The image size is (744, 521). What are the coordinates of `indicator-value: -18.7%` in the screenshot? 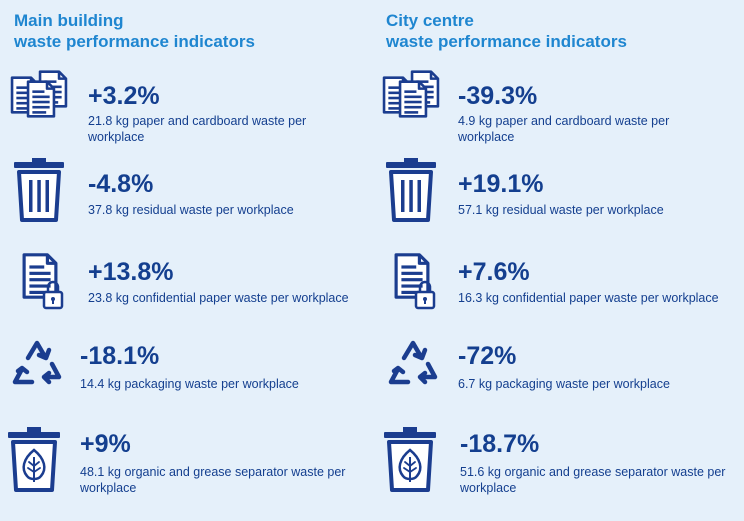 It's located at (500, 444).